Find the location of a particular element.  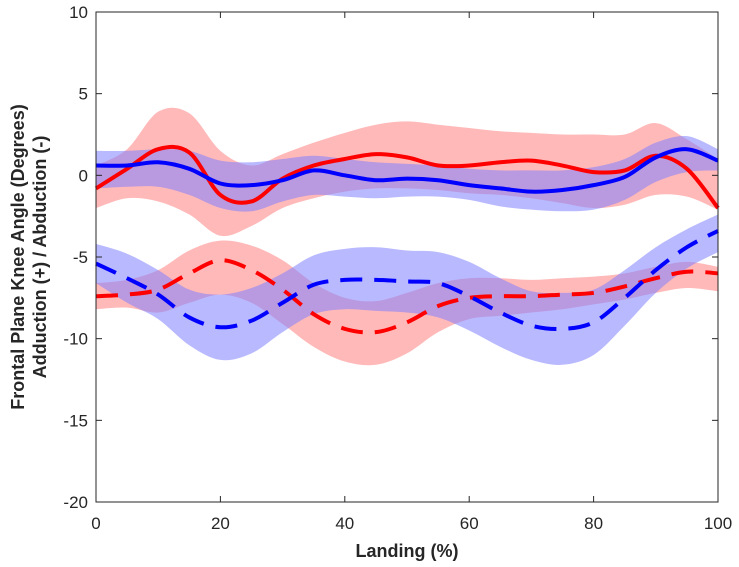

y-tick-label: 10 is located at coordinates (78, 12).